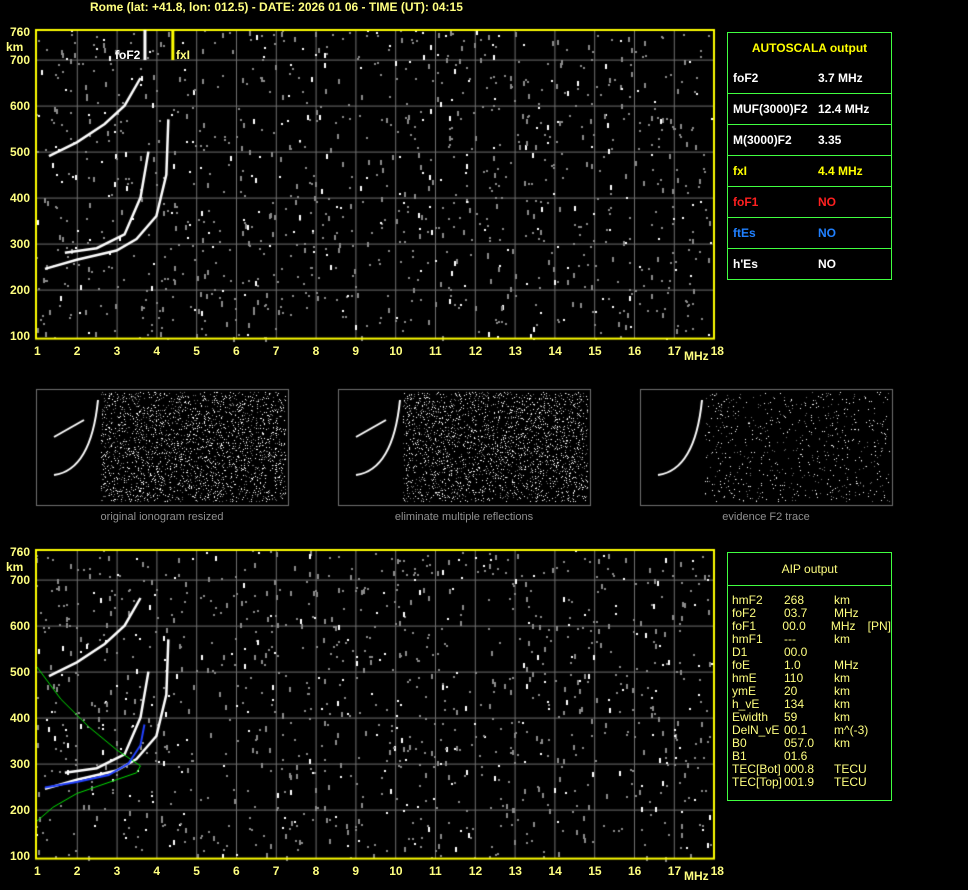  I want to click on autoscala-row: foF1 NO, so click(809, 201).